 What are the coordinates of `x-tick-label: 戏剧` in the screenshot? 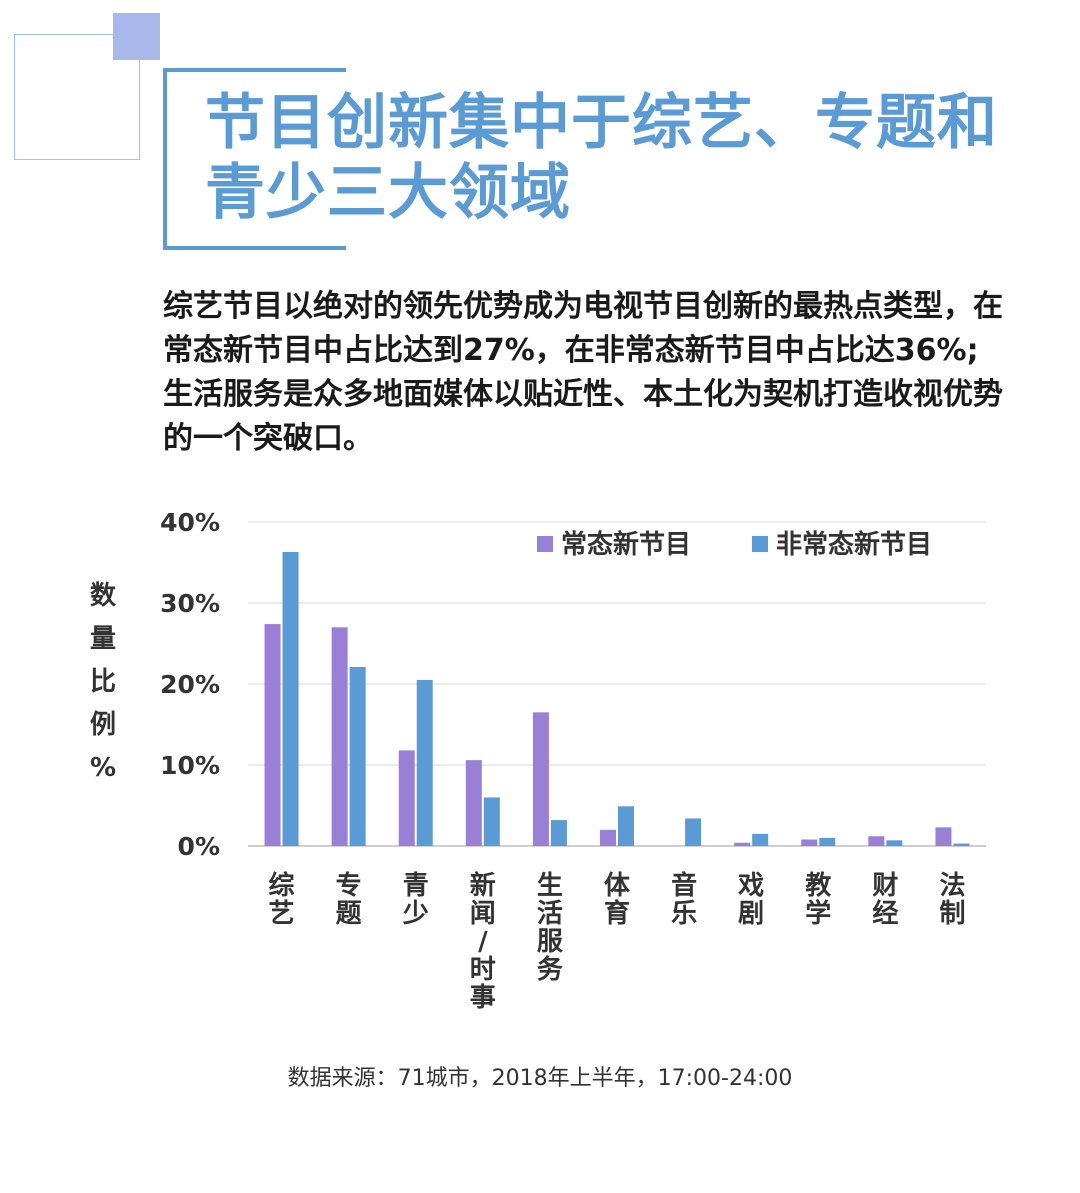 It's located at (750, 900).